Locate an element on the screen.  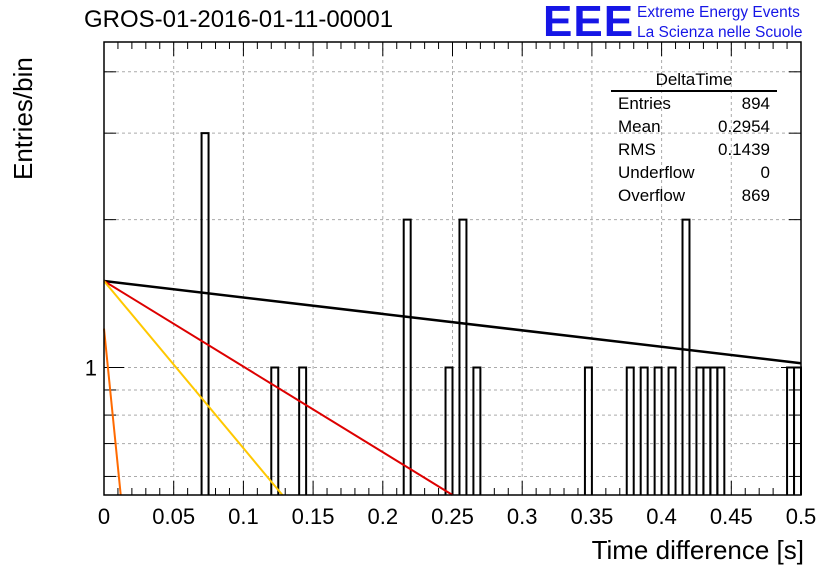
x-tick-label: 0.25 is located at coordinates (452, 516).